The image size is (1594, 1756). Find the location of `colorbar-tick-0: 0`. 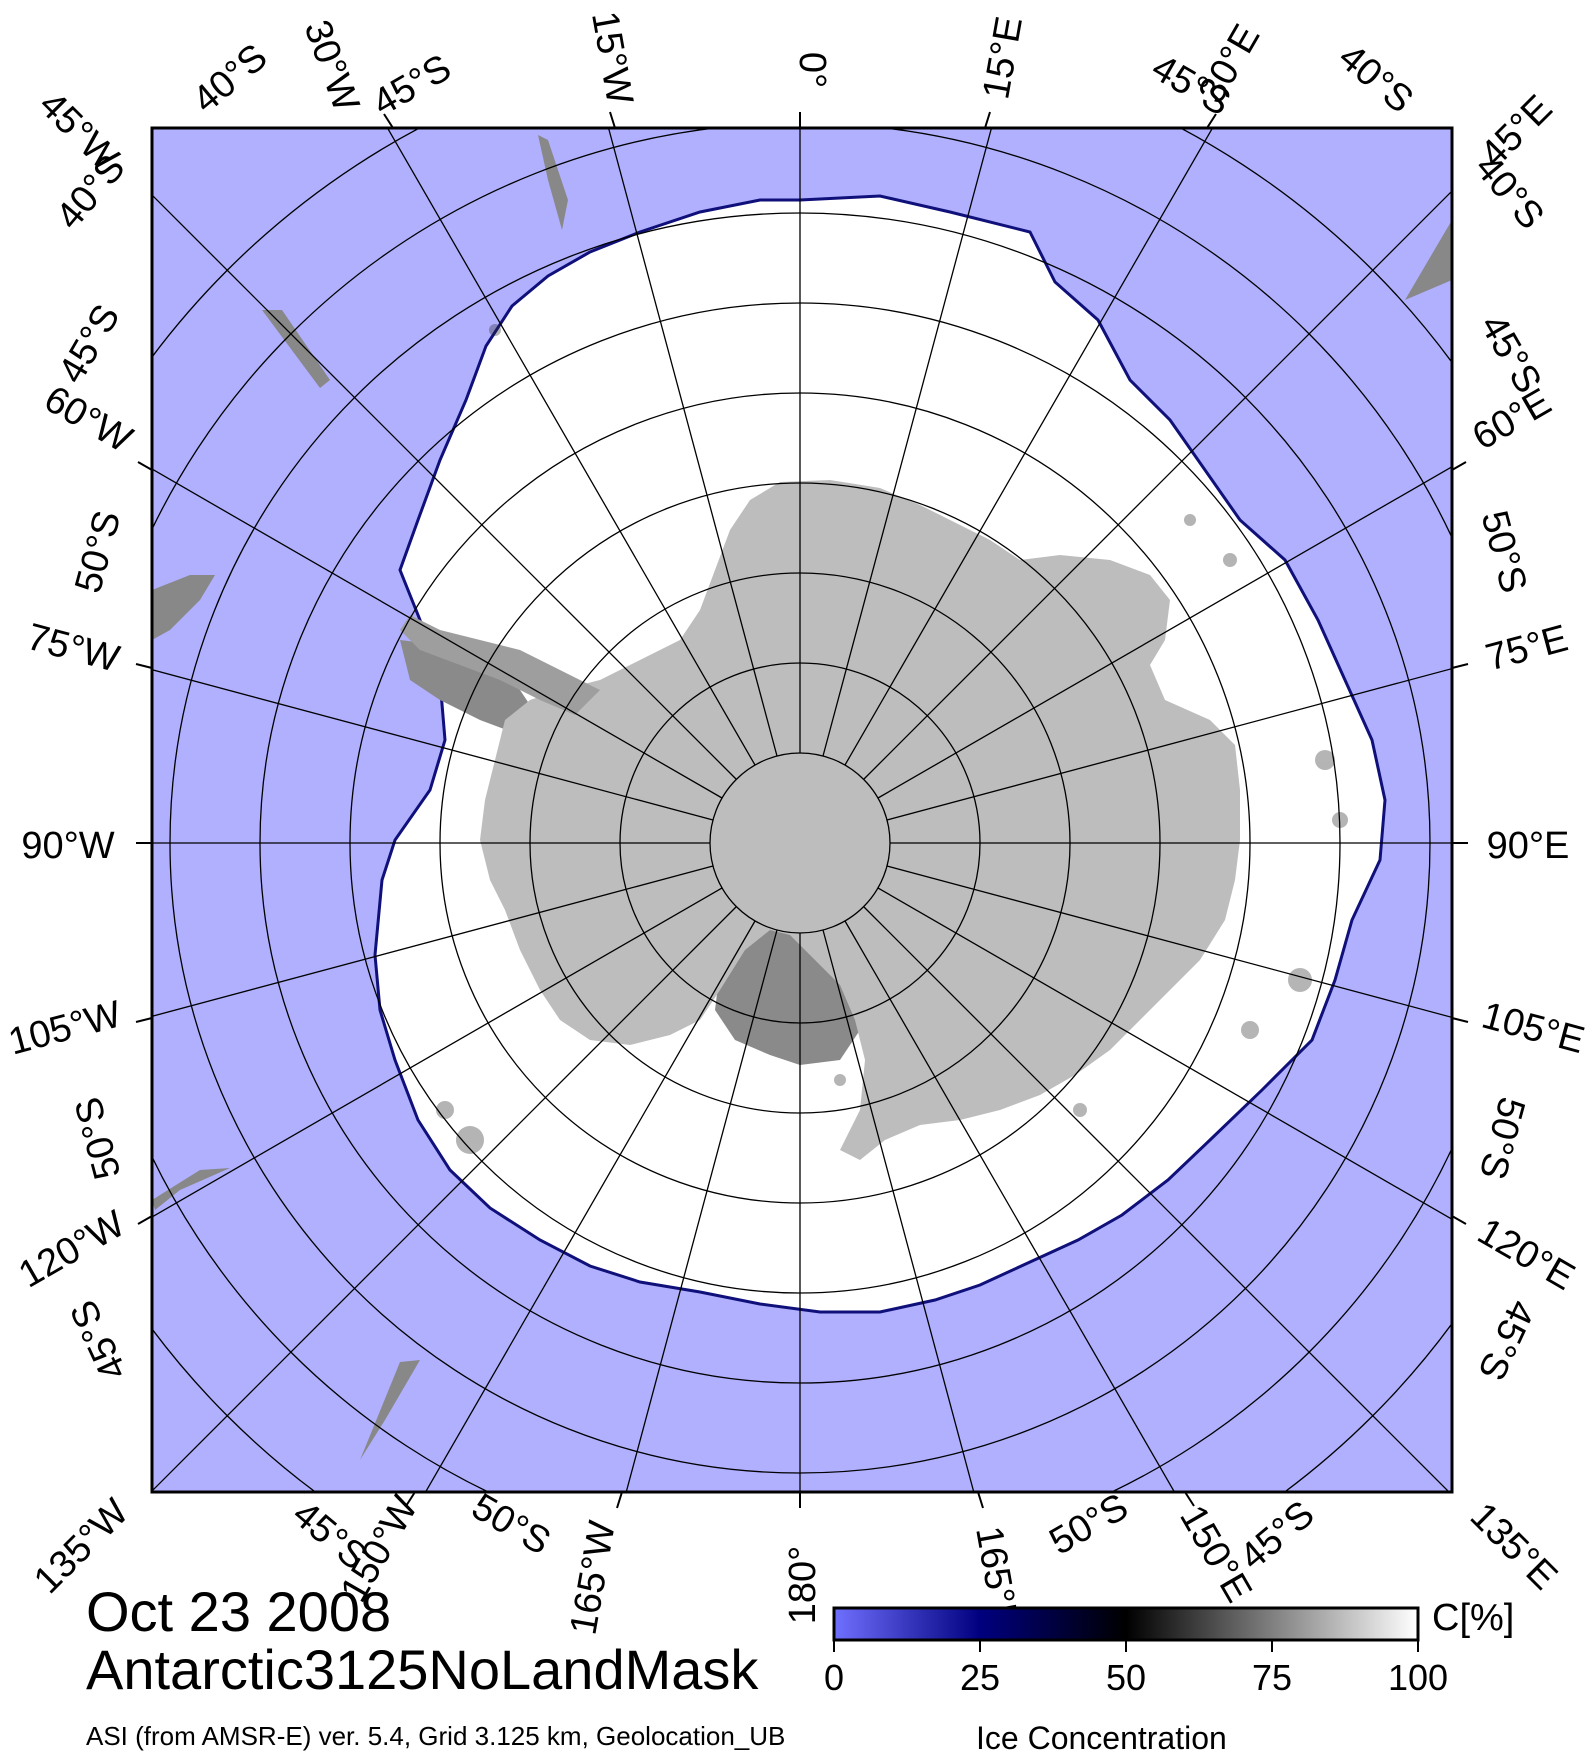

colorbar-tick-0: 0 is located at coordinates (834, 1677).